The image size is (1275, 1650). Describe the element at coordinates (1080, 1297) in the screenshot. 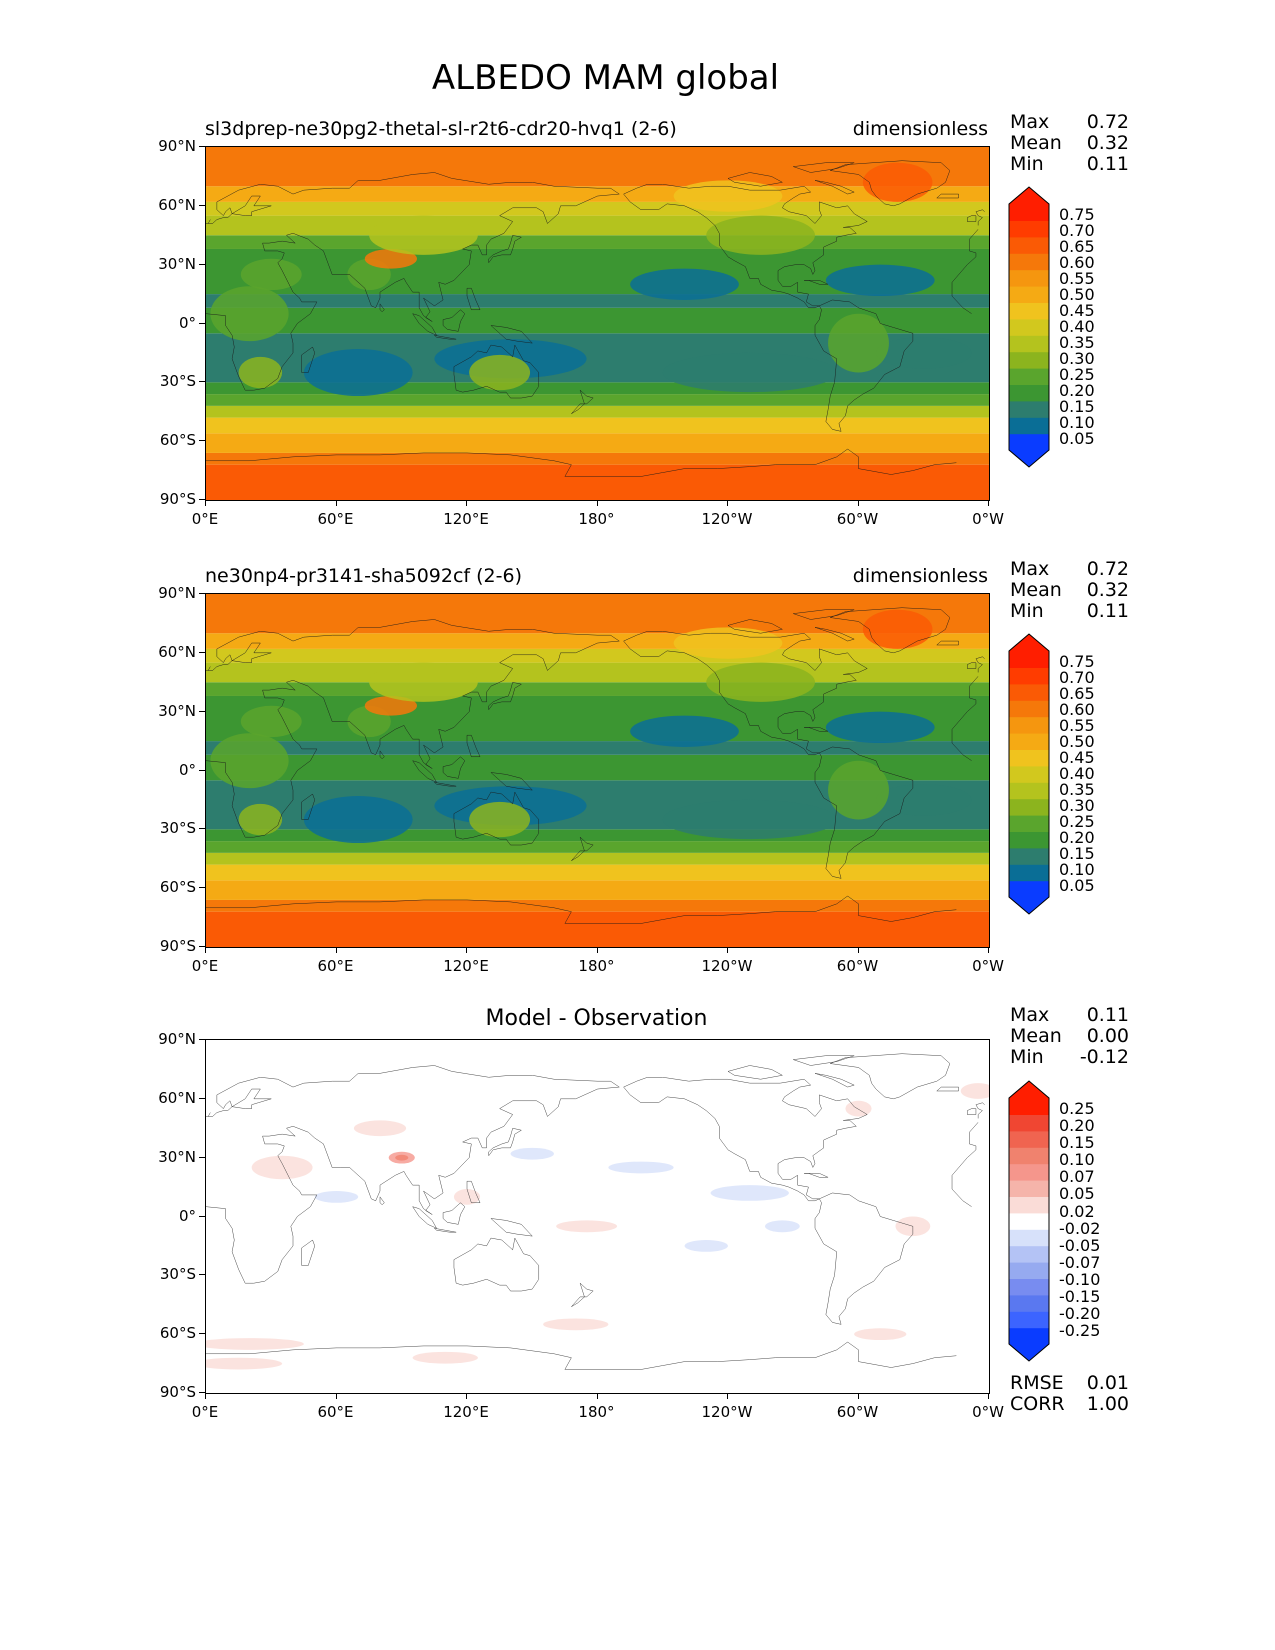

I see `cb-label: -0.15` at that location.